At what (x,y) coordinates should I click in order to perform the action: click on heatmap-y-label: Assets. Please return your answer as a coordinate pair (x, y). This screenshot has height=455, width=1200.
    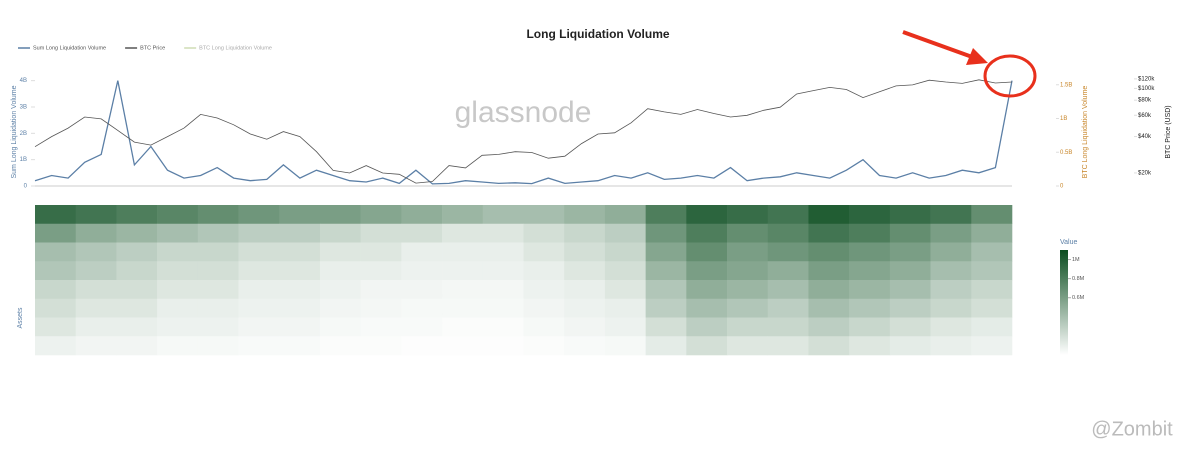
    Looking at the image, I should click on (20, 318).